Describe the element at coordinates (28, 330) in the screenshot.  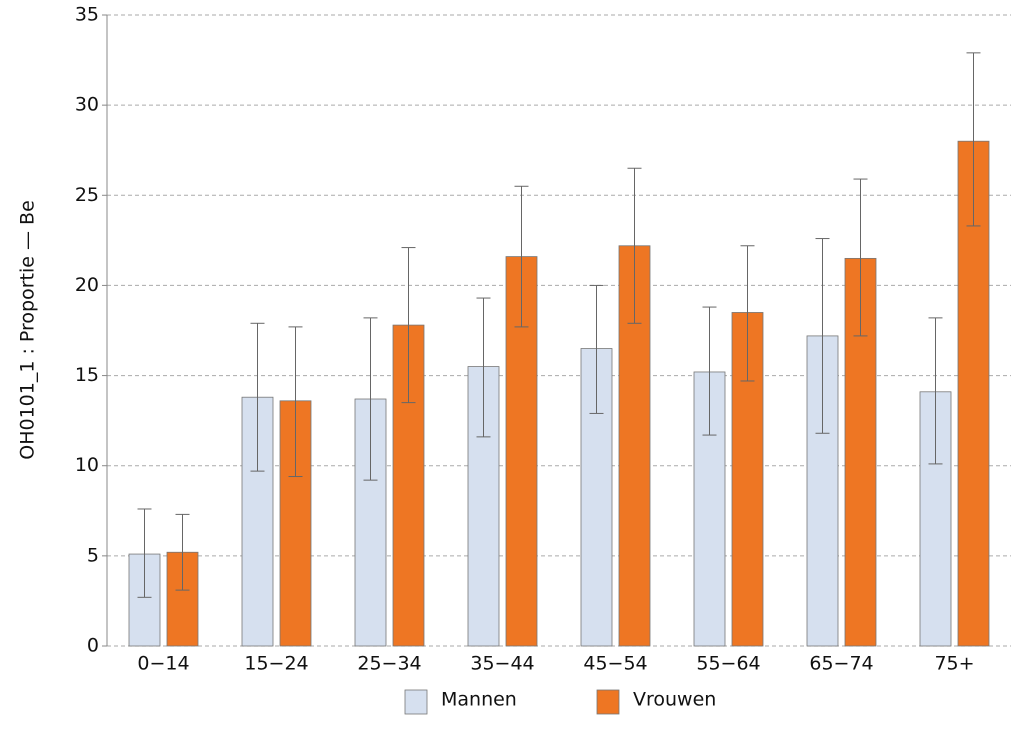
I see `y-axis-label: OH0101_1 : Proportie — Be` at that location.